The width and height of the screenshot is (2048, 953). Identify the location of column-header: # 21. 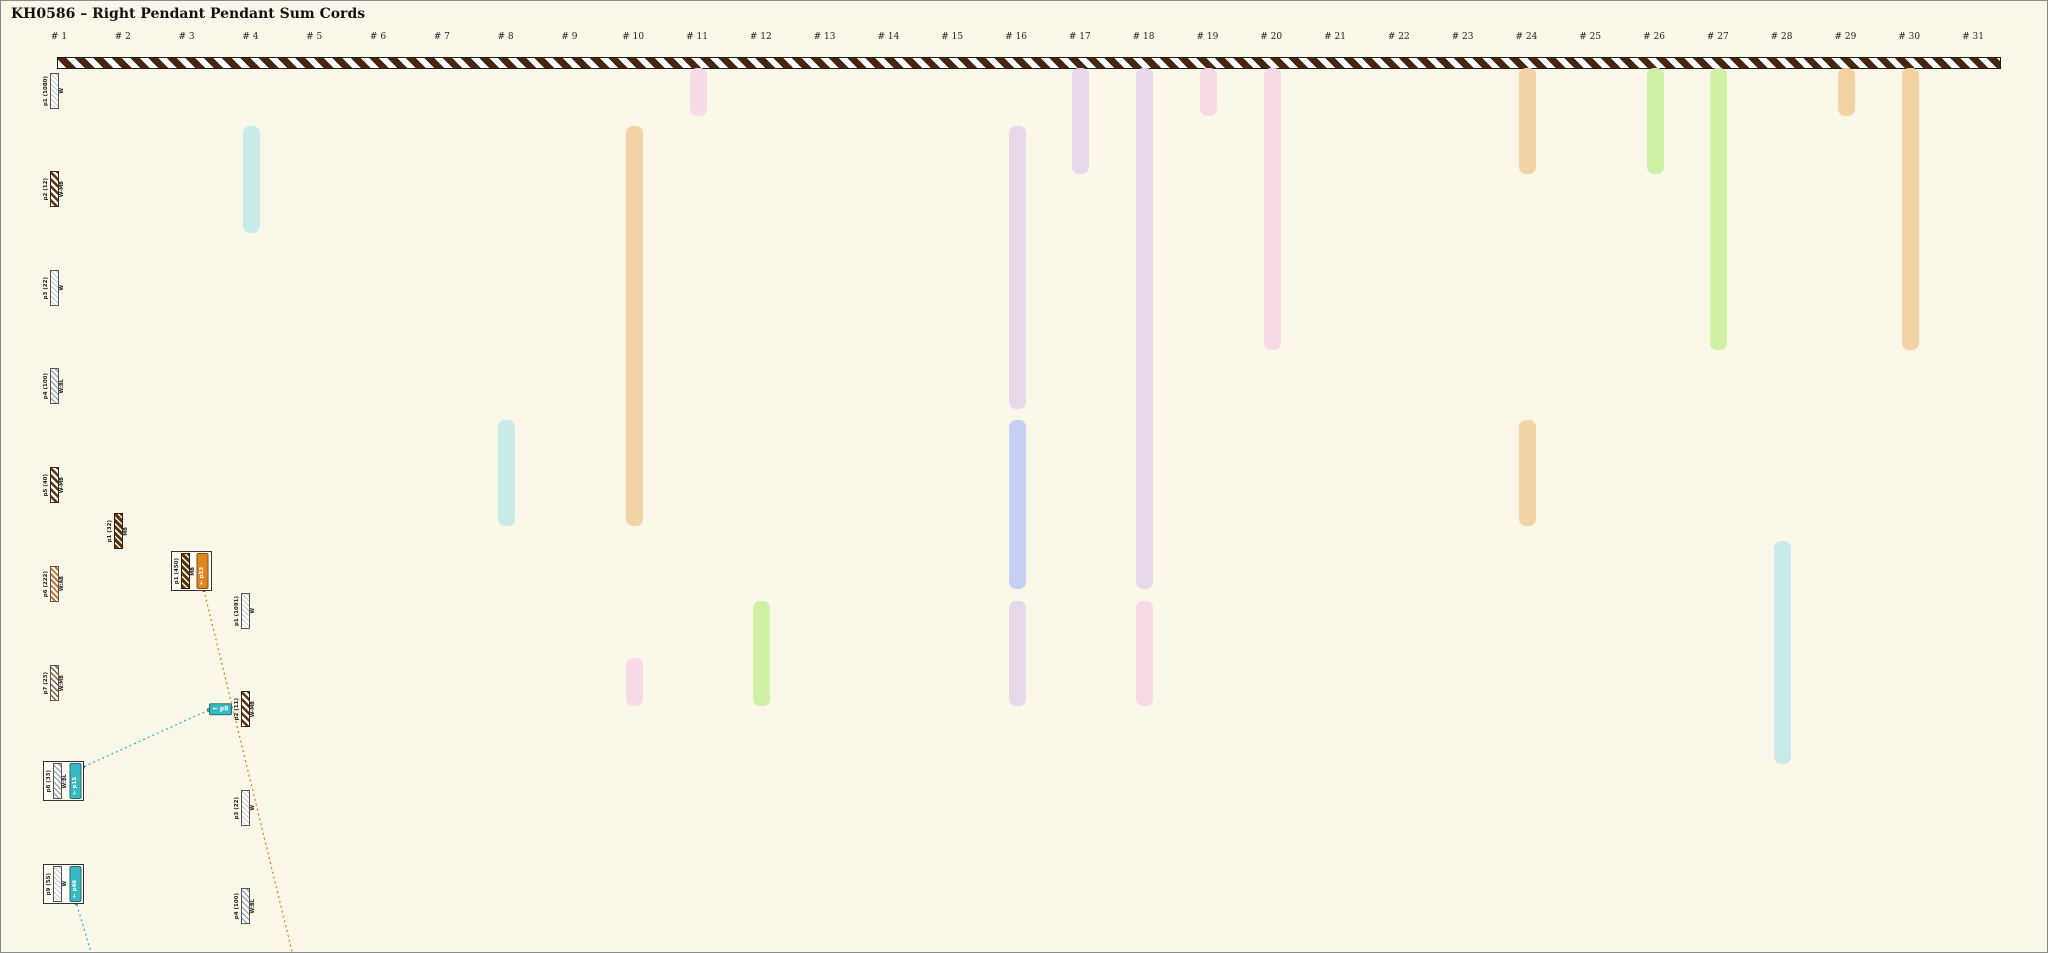
(1335, 37).